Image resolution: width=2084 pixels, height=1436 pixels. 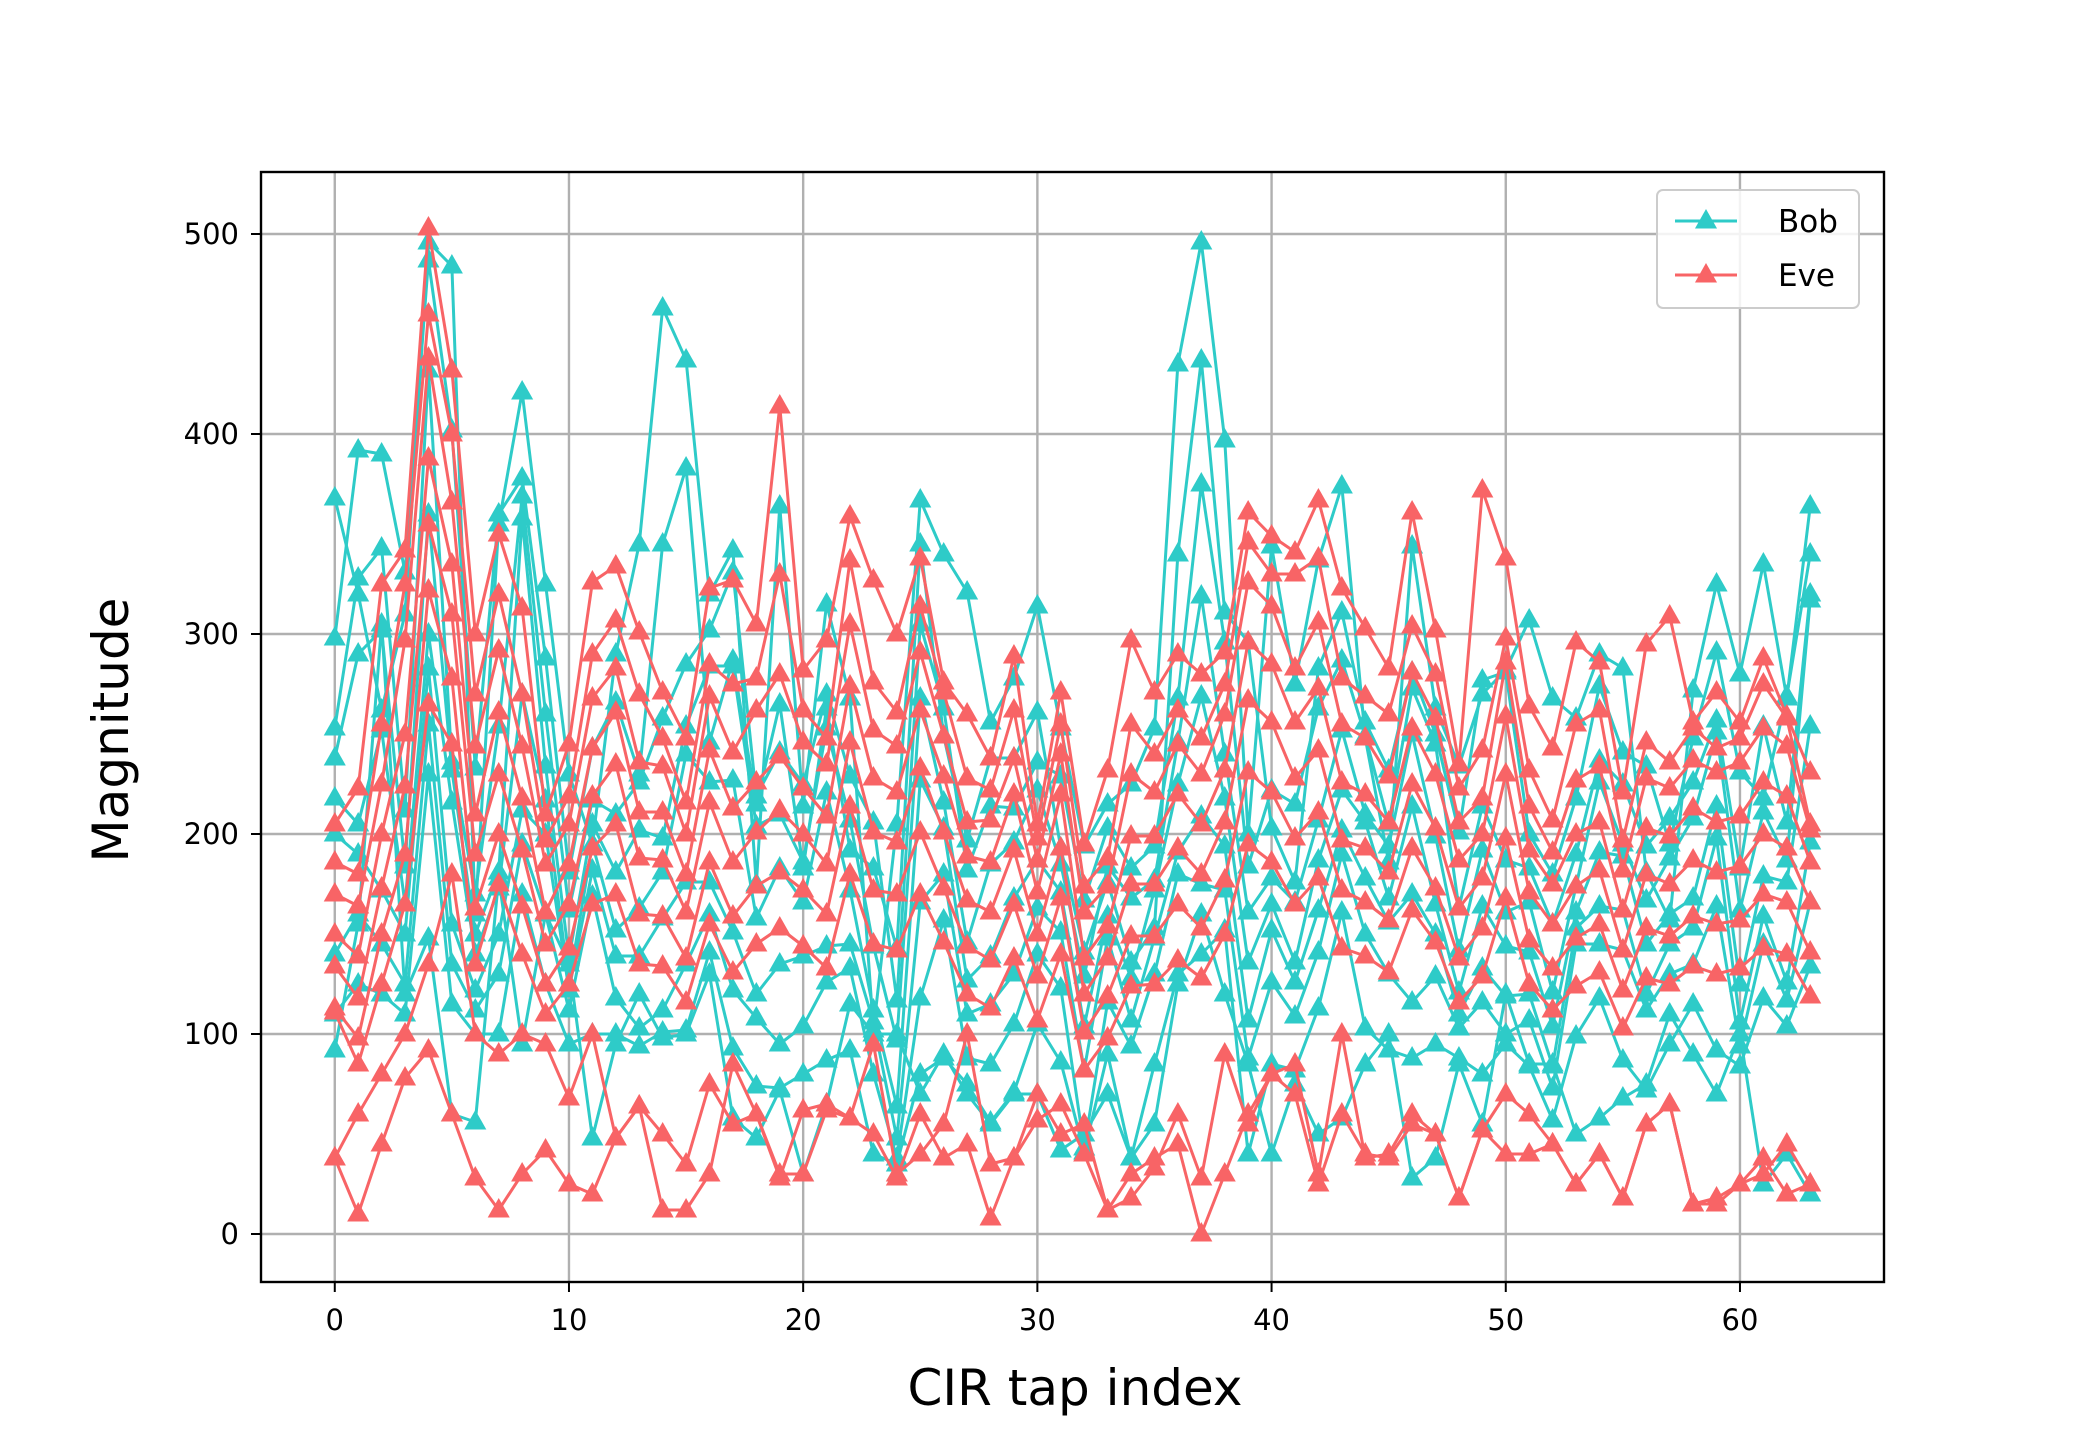 What do you see at coordinates (1075, 1388) in the screenshot?
I see `x-axis-label: CIR tap index` at bounding box center [1075, 1388].